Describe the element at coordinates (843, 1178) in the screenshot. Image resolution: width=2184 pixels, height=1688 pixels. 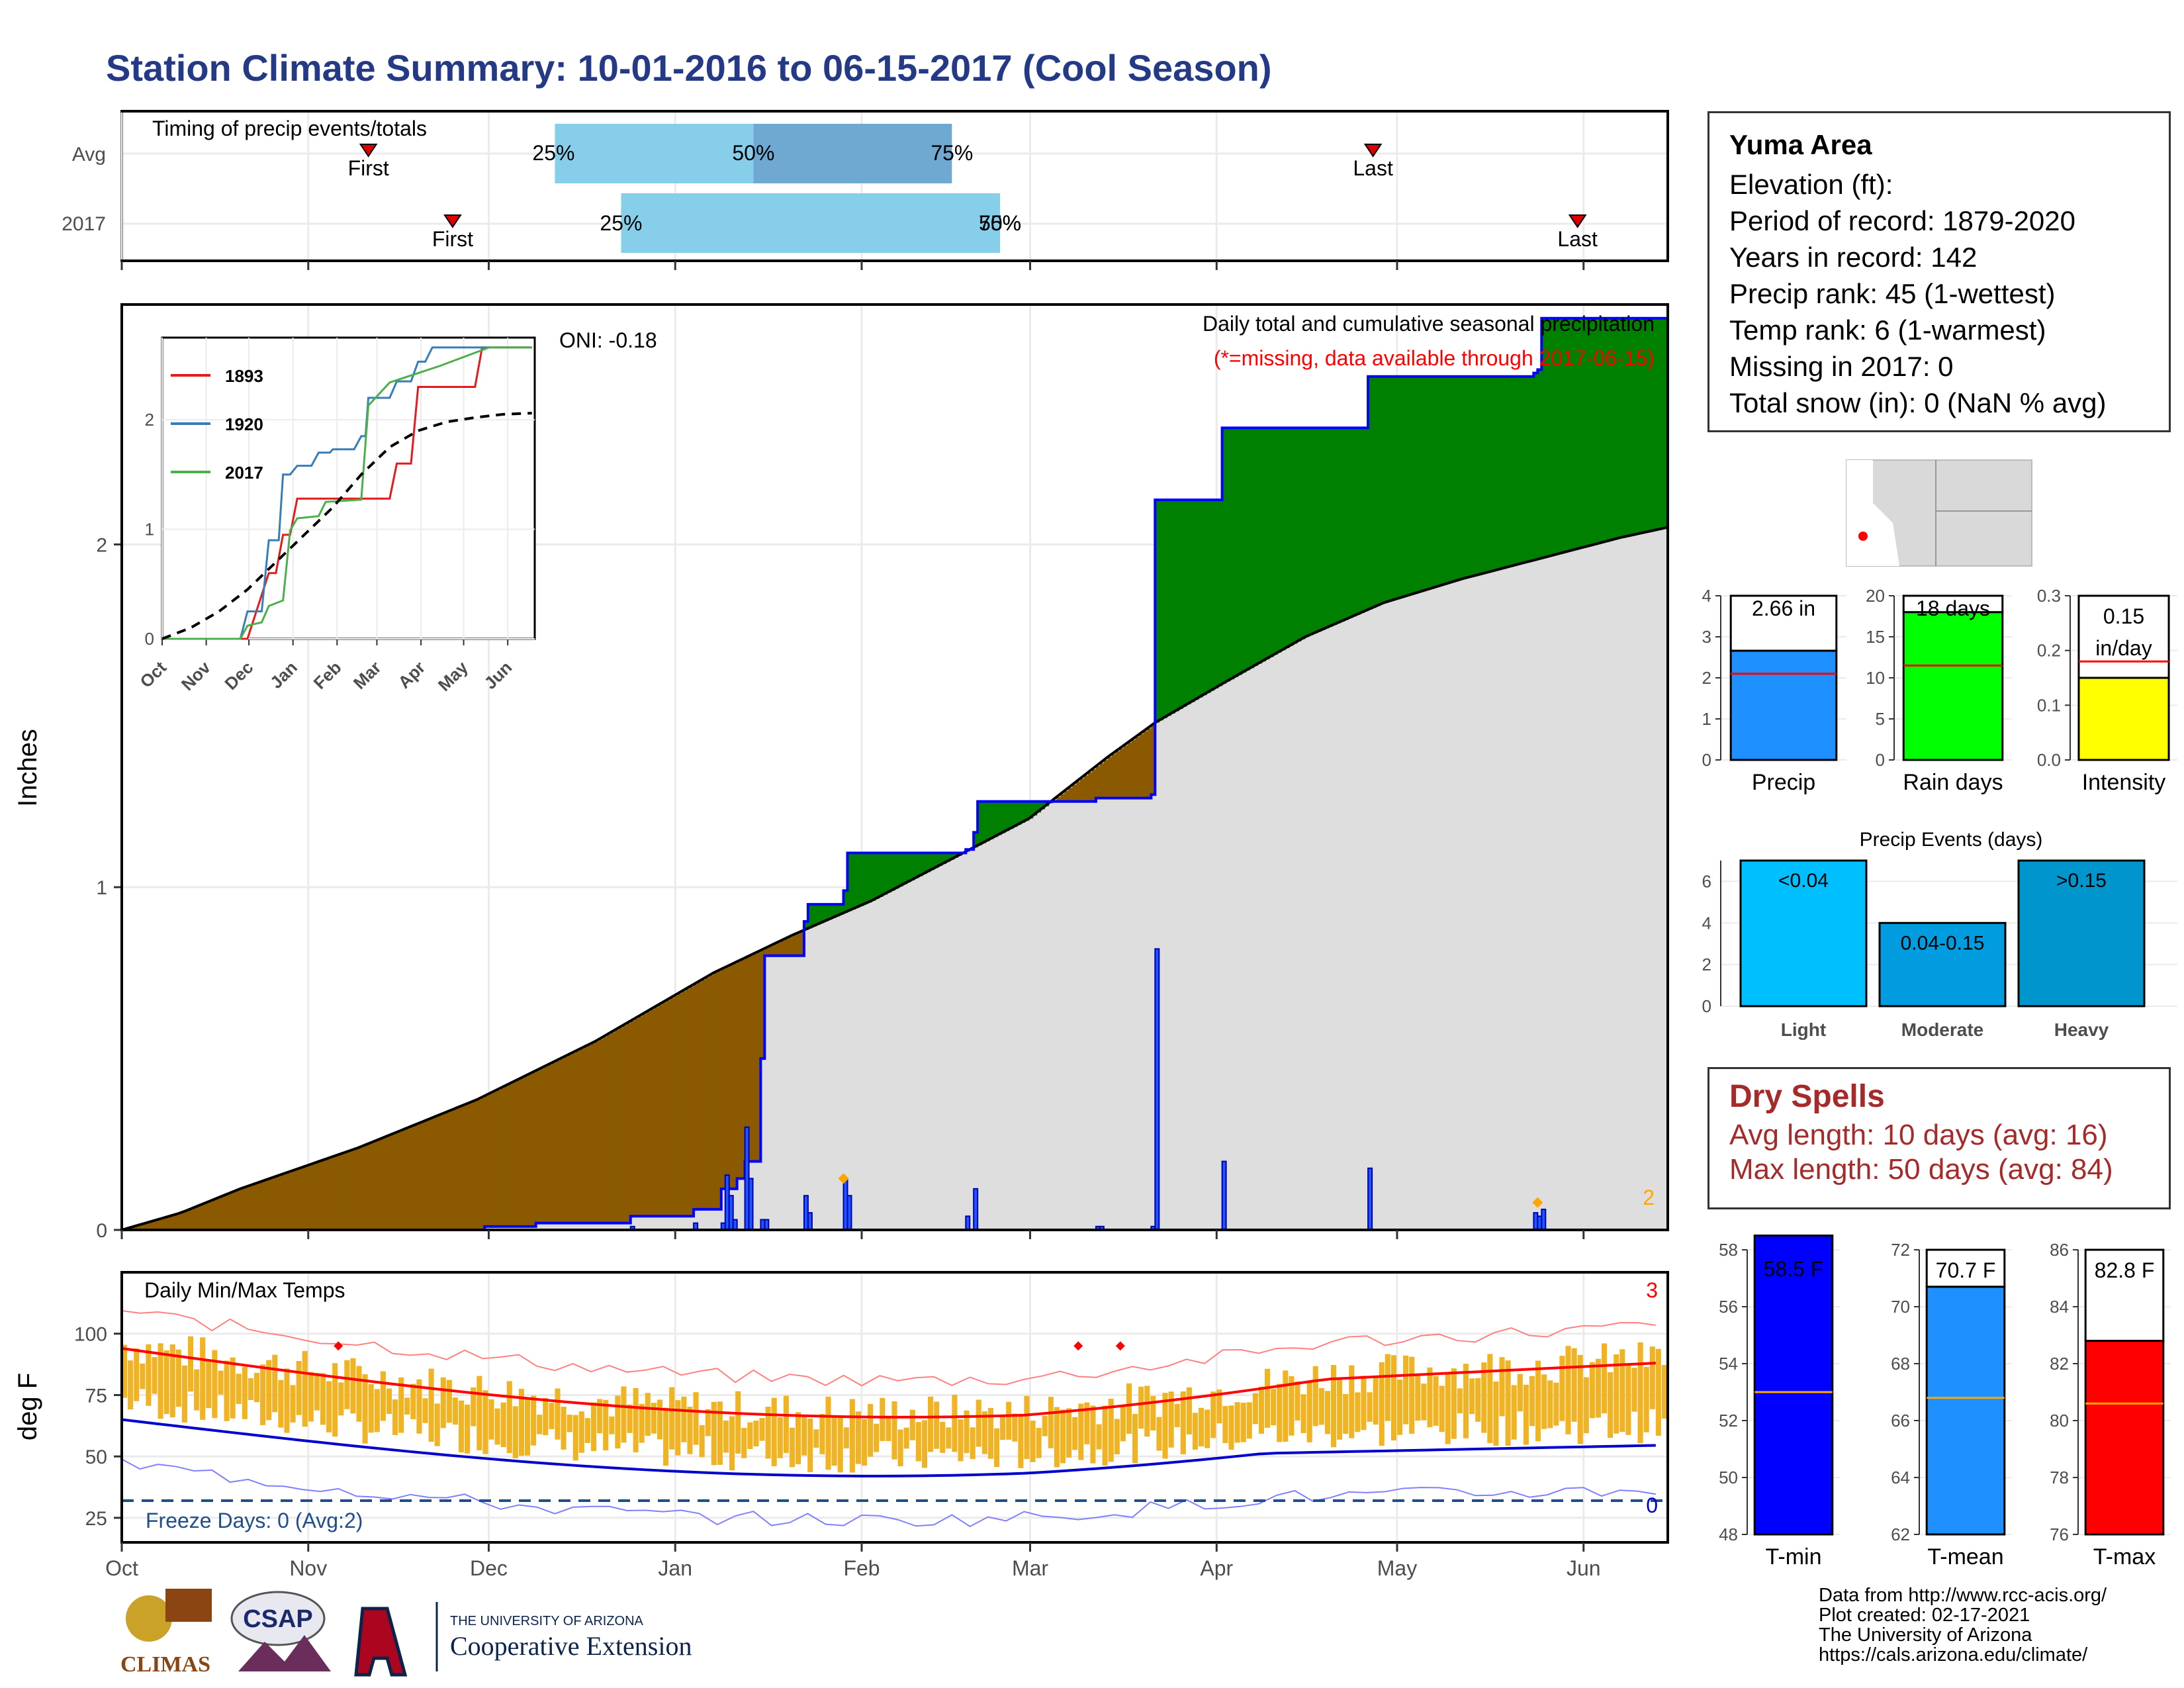
I see `missing-marker` at that location.